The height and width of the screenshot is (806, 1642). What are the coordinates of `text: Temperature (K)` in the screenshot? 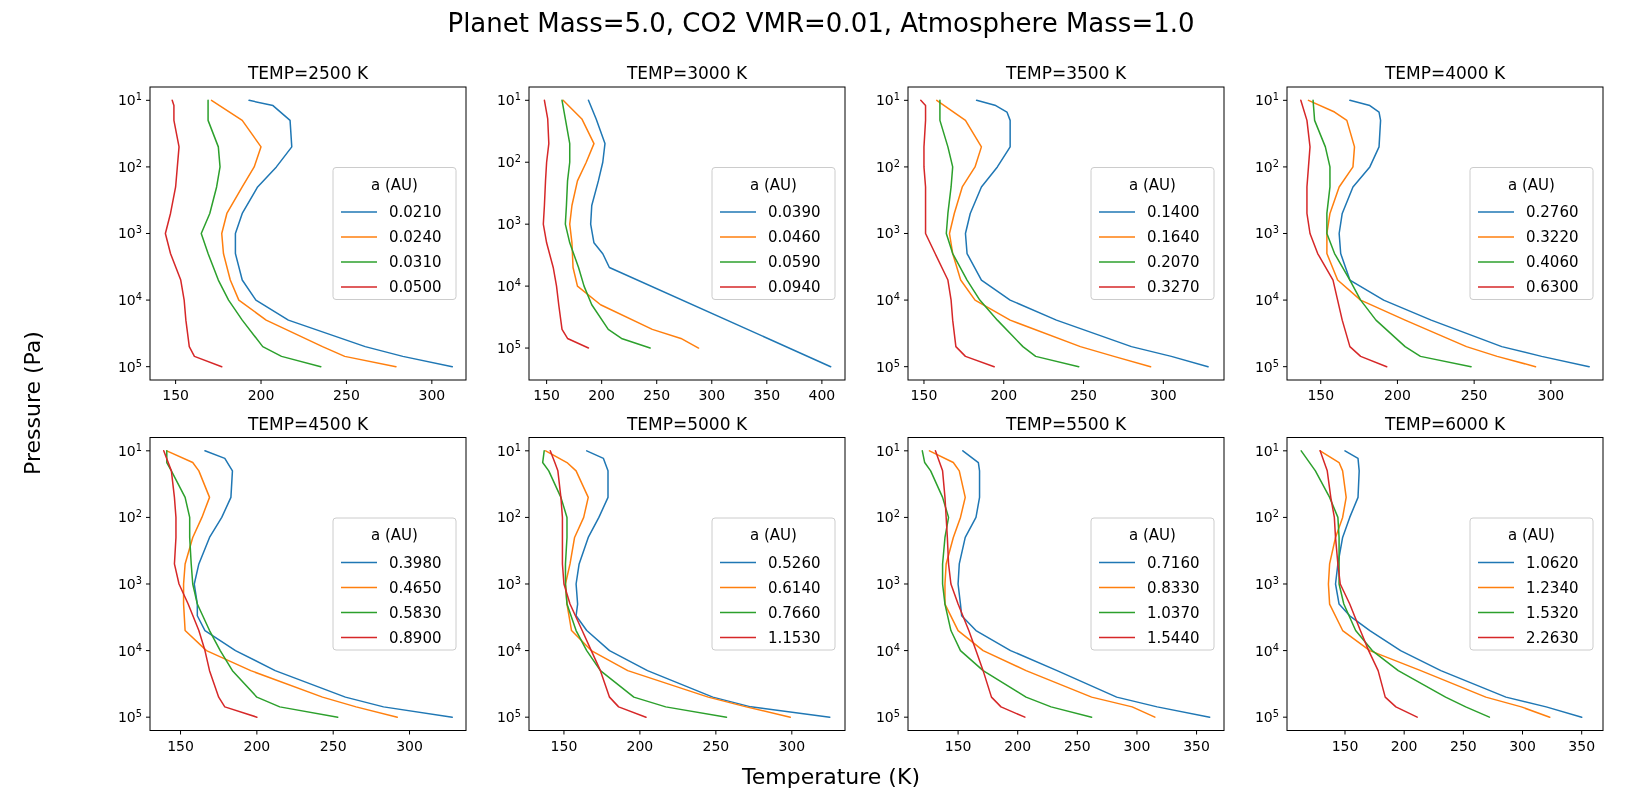 It's located at (830, 776).